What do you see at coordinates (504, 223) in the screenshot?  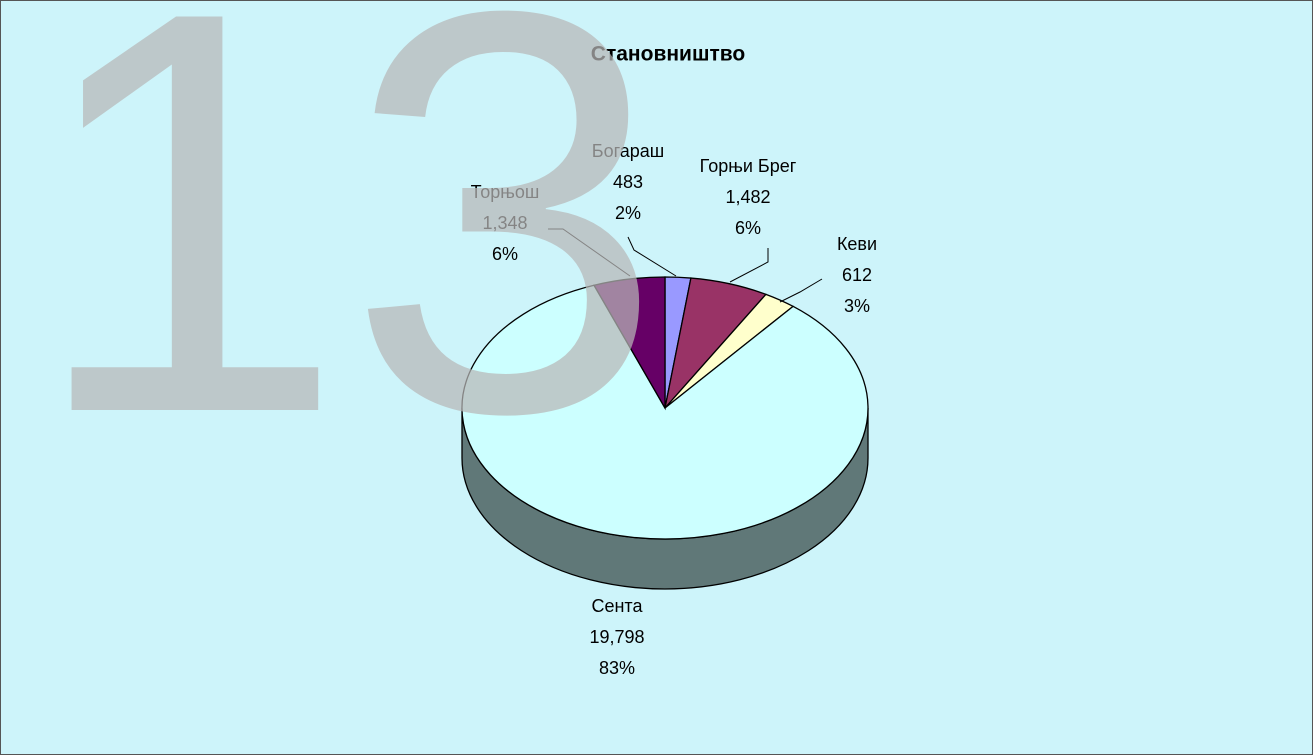 I see `label-value: 1,348` at bounding box center [504, 223].